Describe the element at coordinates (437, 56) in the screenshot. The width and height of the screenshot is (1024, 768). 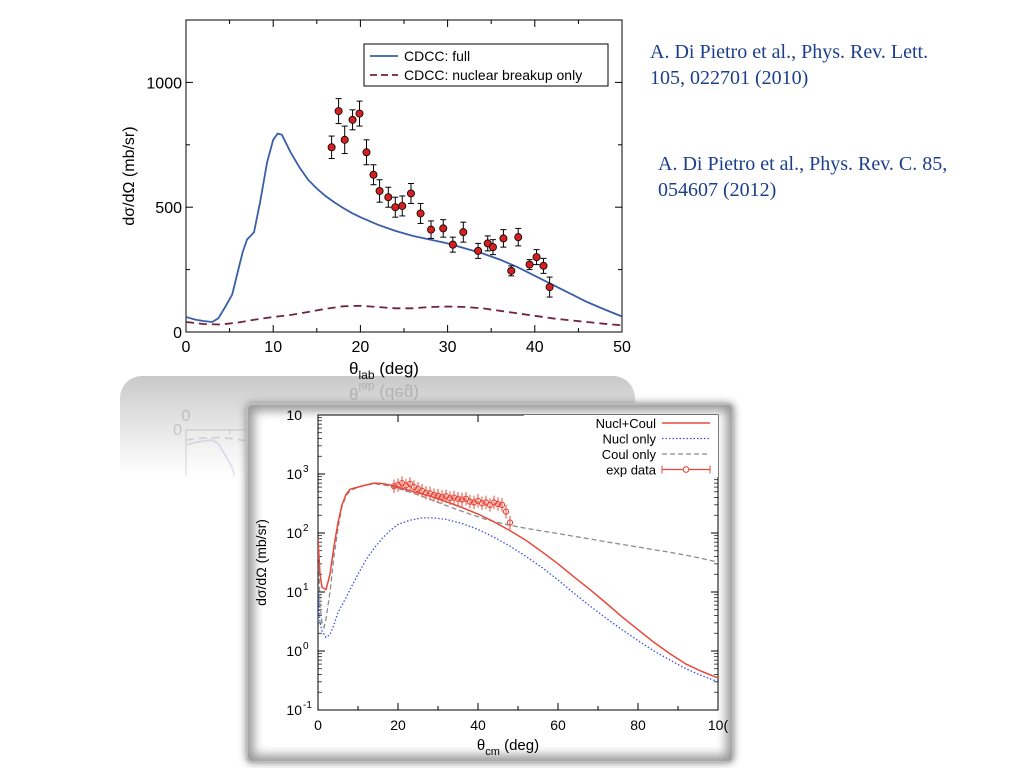
I see `legend-label-cdcc-full: CDCC: full` at that location.